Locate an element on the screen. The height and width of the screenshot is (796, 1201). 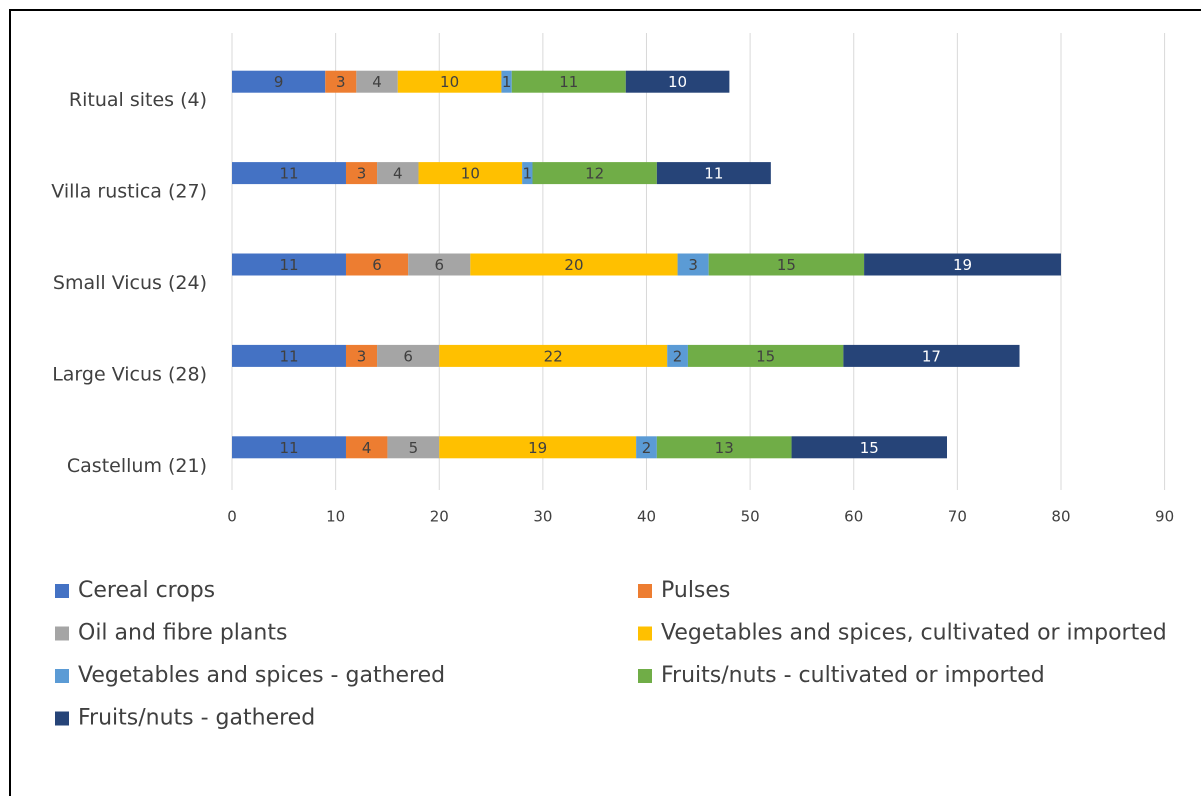
x-tick-label: 80 is located at coordinates (1060, 517).